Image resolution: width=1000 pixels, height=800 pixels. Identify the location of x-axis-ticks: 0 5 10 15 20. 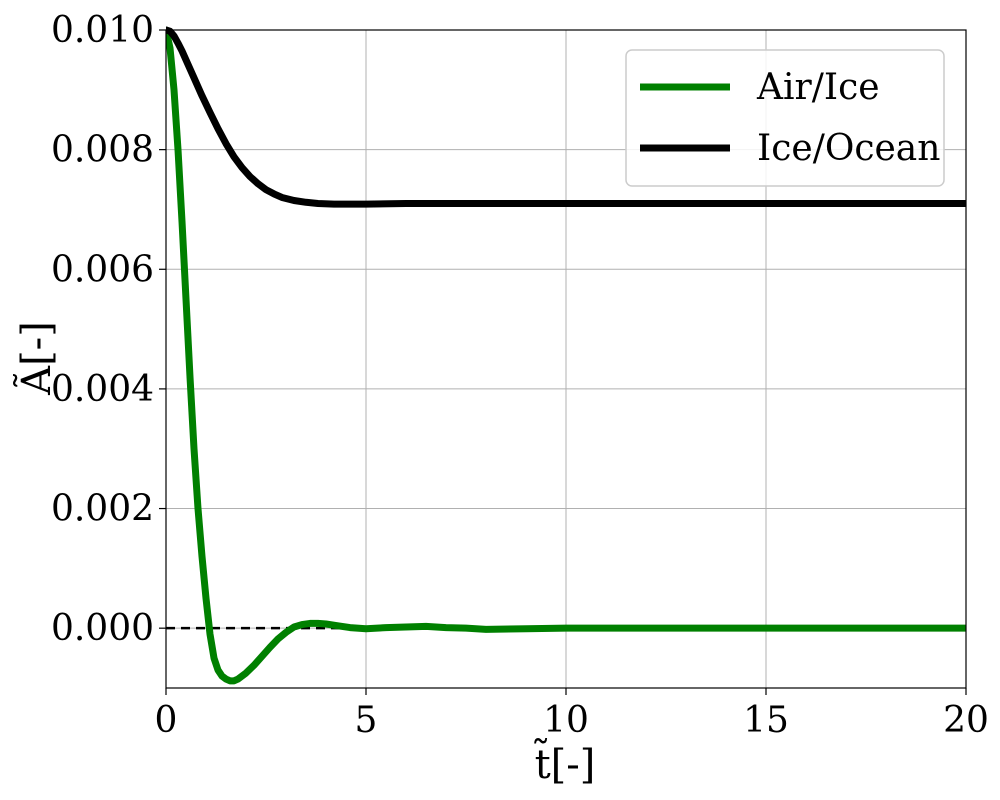
(572, 714).